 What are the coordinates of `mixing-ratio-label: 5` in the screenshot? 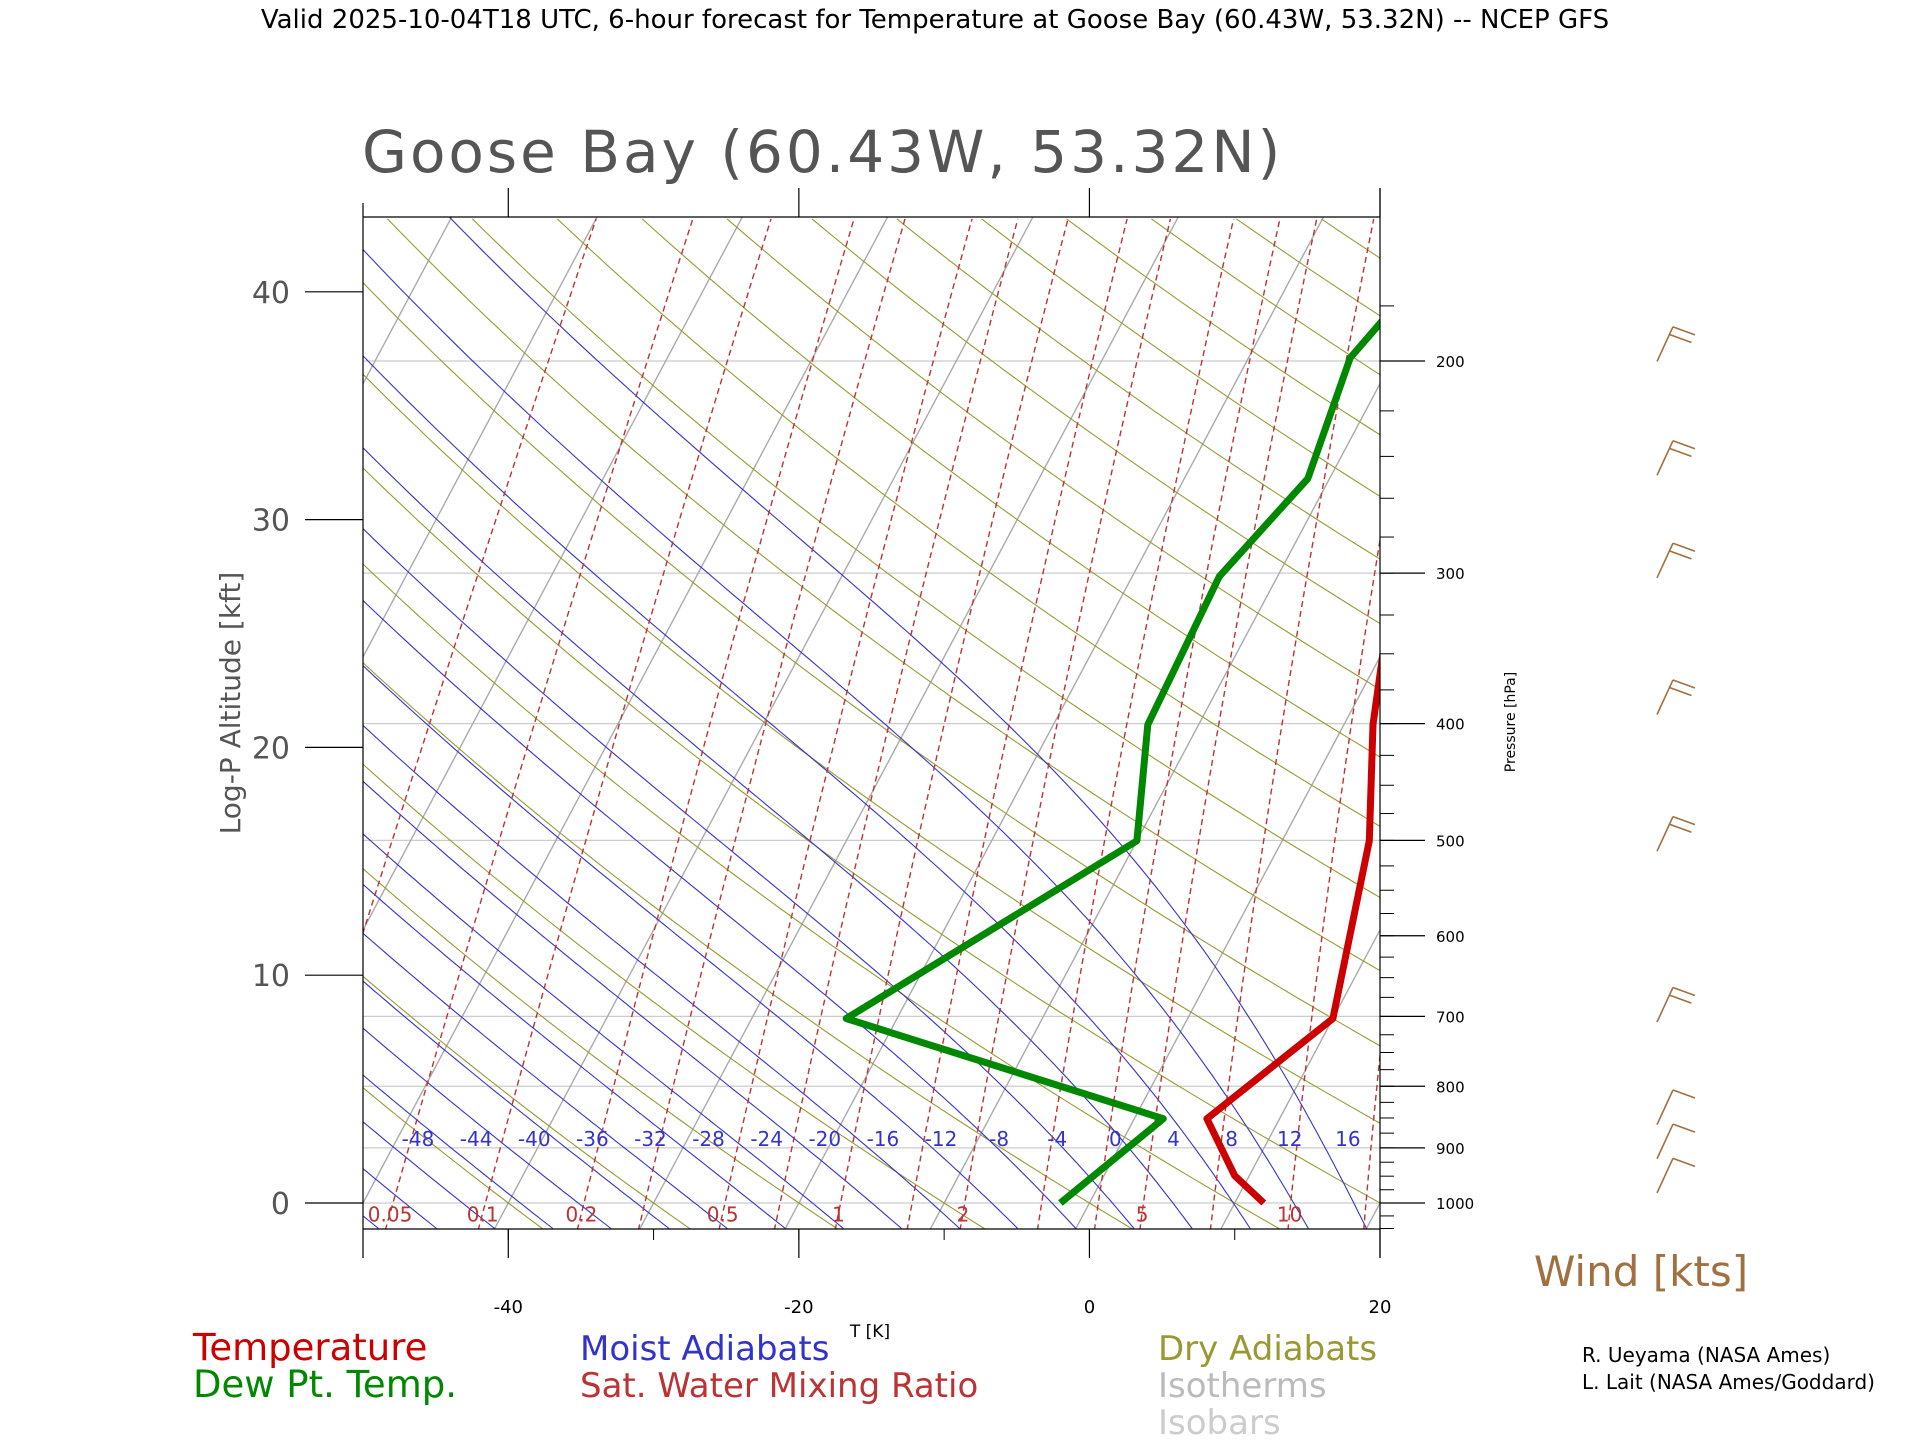 It's located at (1142, 1214).